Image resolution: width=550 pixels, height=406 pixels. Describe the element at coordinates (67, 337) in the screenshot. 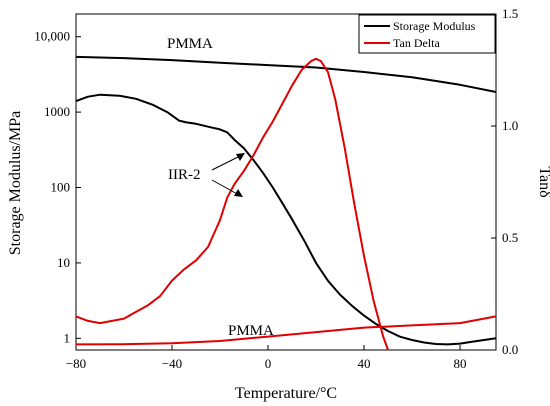

I see `y-left-tick-label: 1` at that location.